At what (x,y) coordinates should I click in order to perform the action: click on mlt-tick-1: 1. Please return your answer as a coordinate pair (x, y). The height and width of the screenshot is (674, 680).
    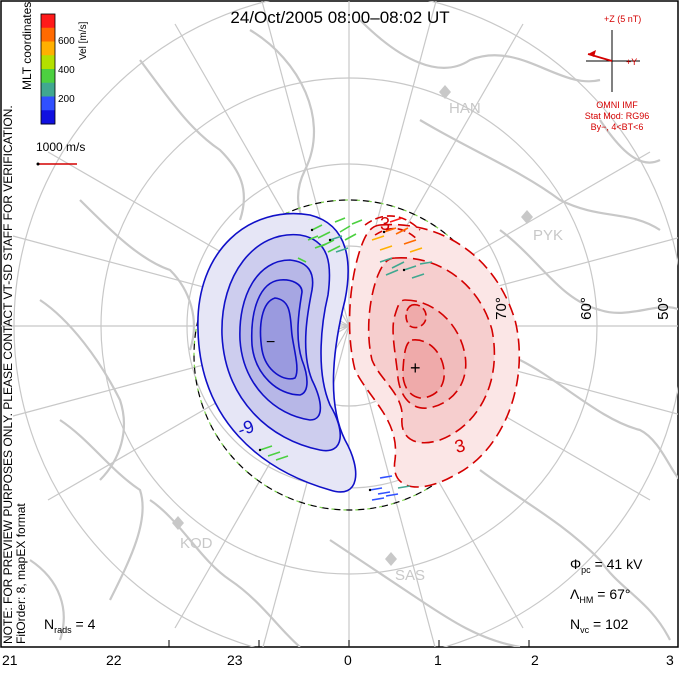
    Looking at the image, I should click on (438, 660).